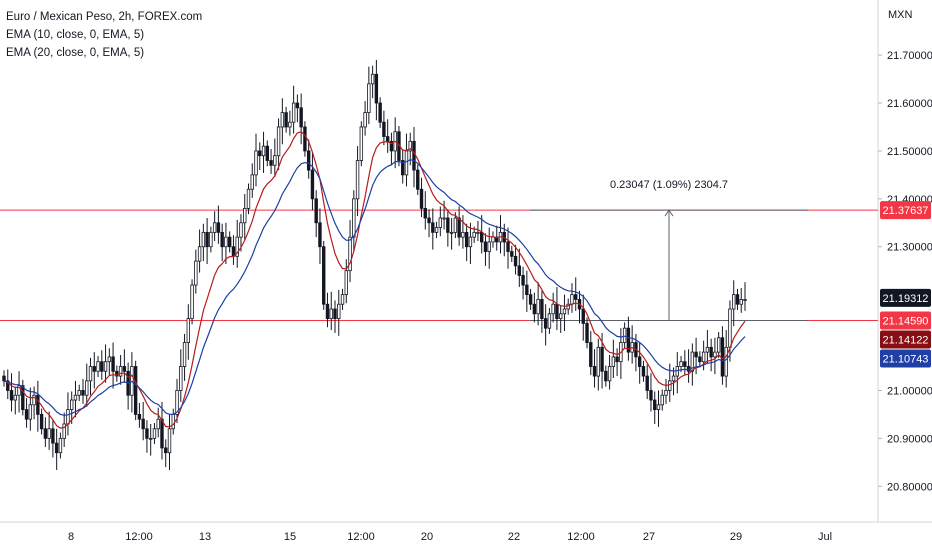 The width and height of the screenshot is (932, 550). What do you see at coordinates (427, 537) in the screenshot?
I see `time-tick-label: 20` at bounding box center [427, 537].